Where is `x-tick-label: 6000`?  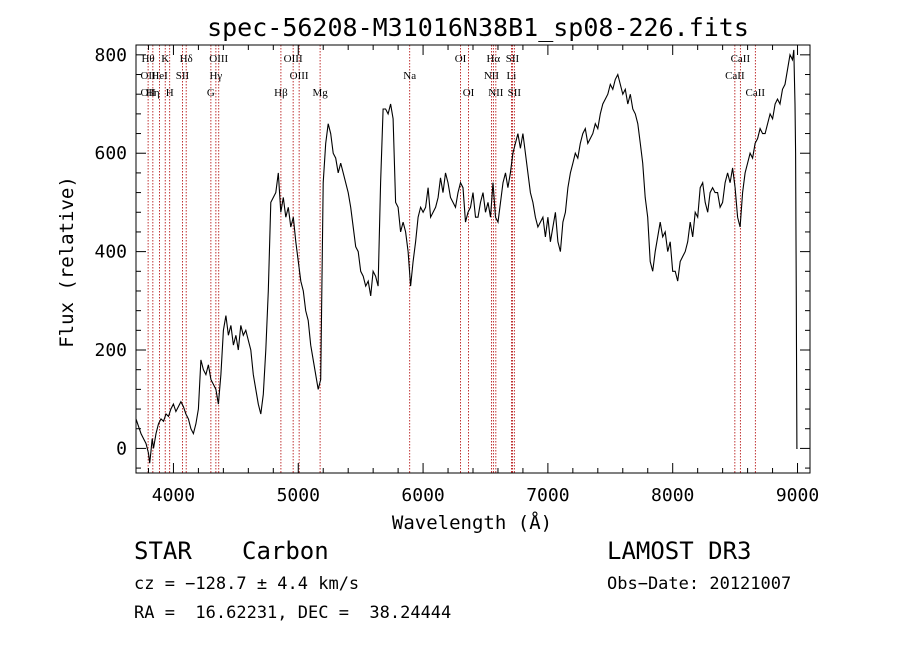
x-tick-label: 6000 is located at coordinates (422, 495).